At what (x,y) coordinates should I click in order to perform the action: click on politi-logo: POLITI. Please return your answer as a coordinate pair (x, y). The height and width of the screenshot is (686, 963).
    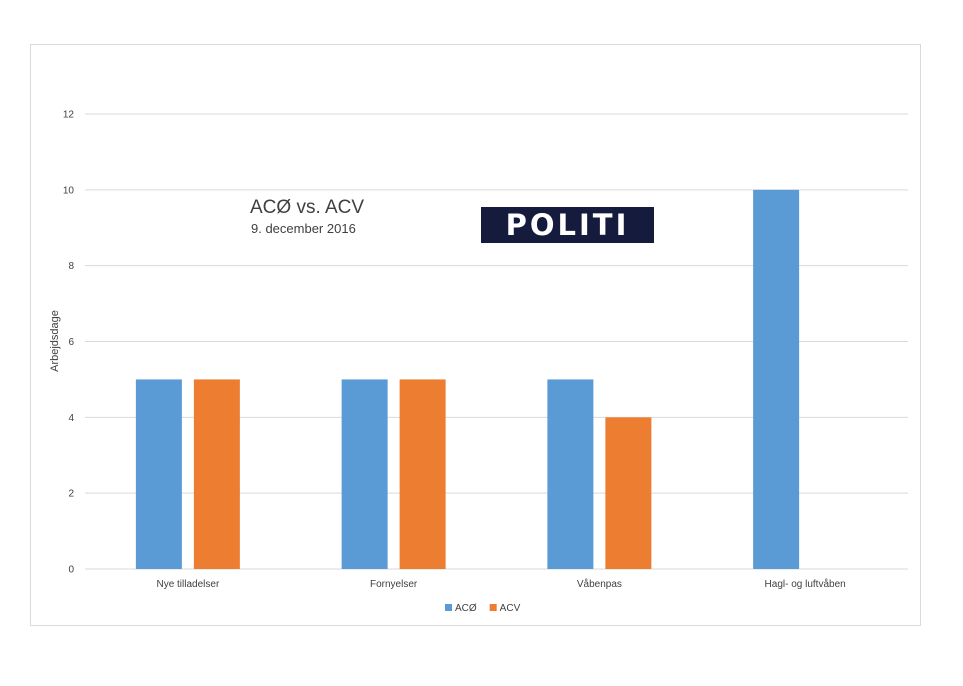
    Looking at the image, I should click on (567, 225).